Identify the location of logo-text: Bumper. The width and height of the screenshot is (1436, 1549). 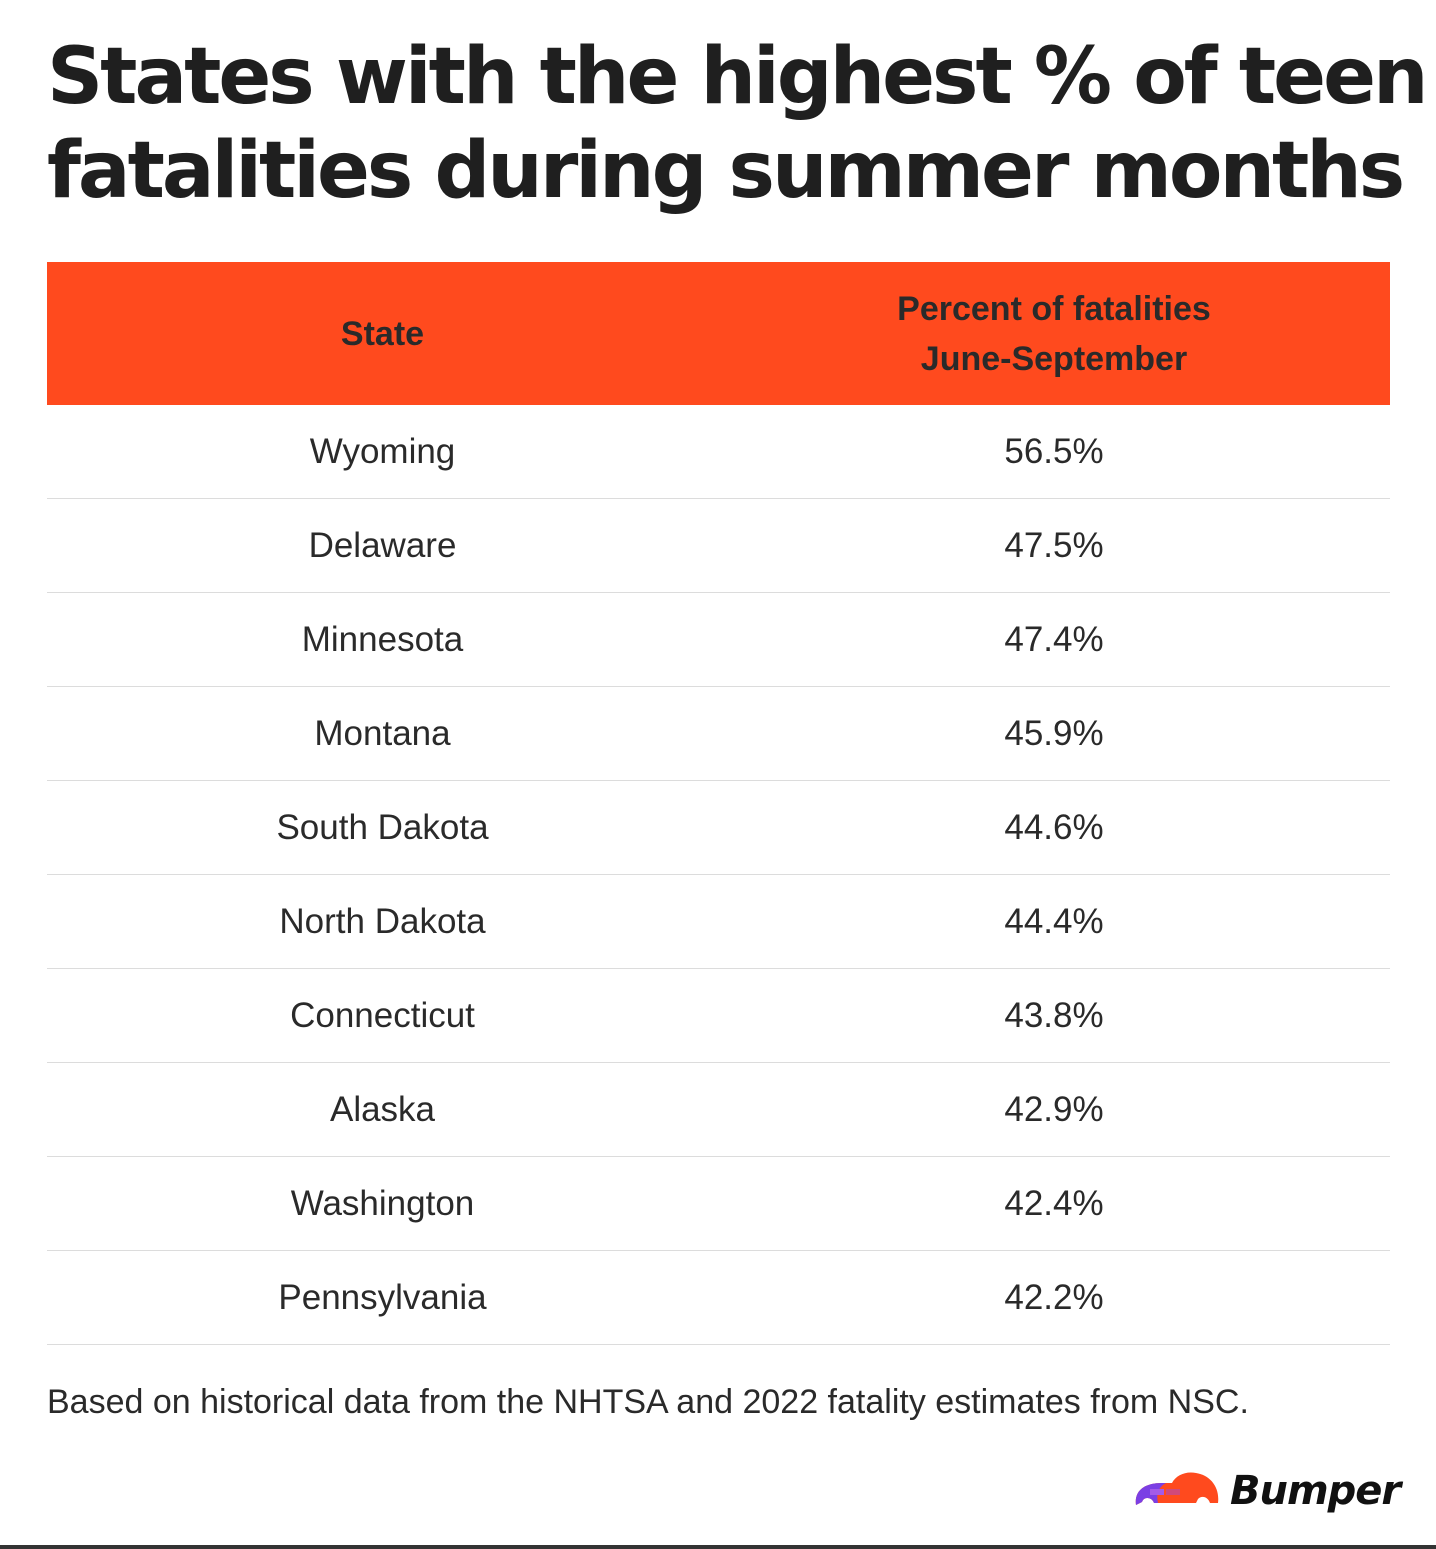
(1315, 1491).